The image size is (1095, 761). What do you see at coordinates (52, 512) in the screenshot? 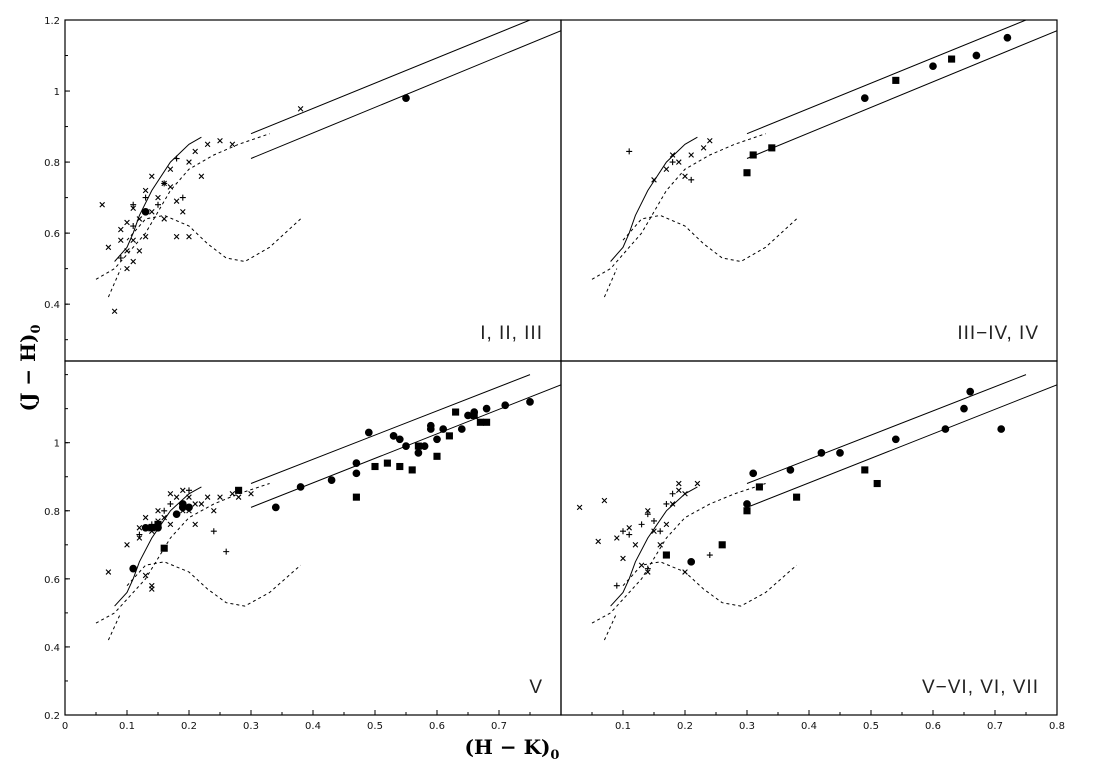
I see `y-tick-label: 0.8` at bounding box center [52, 512].